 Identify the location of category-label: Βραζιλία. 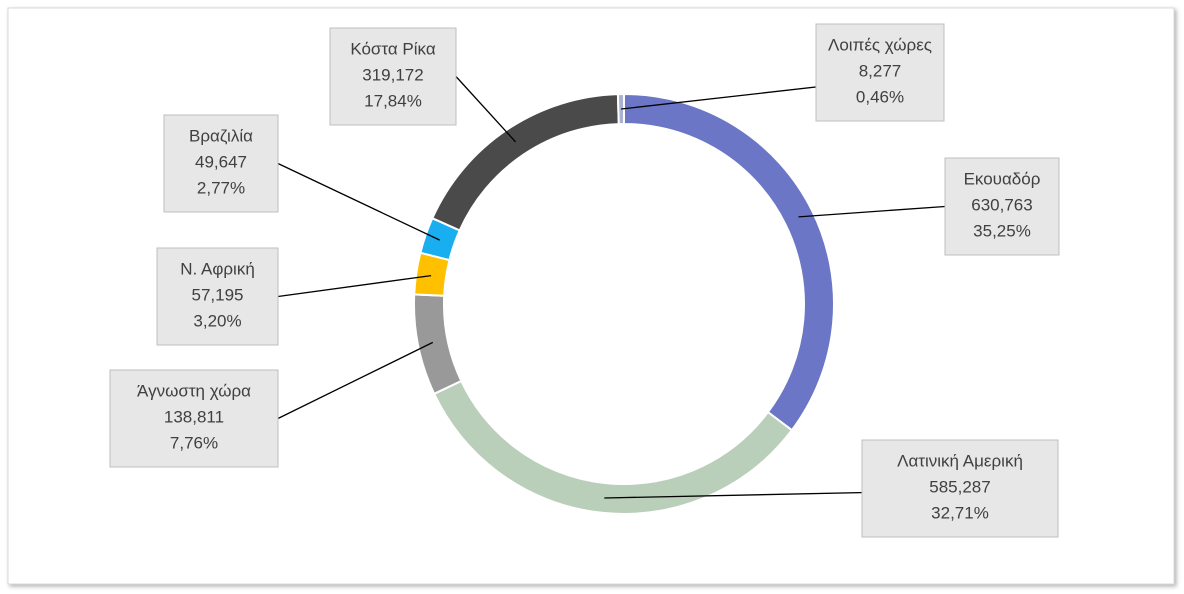
(221, 135).